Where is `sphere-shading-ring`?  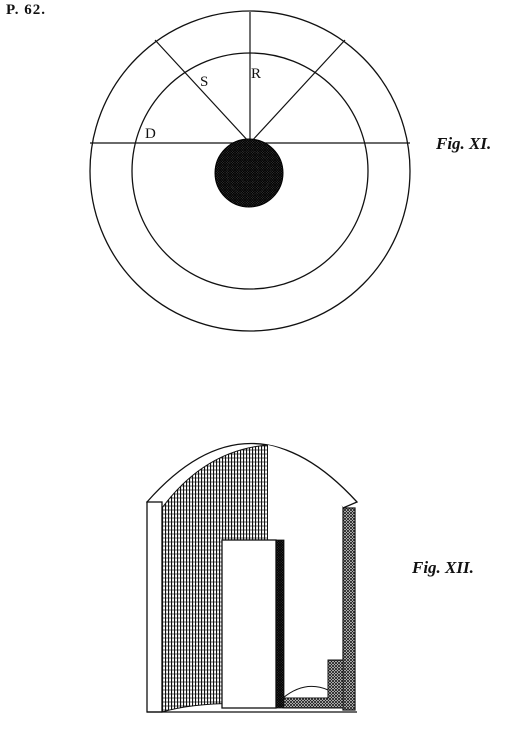 sphere-shading-ring is located at coordinates (249, 173).